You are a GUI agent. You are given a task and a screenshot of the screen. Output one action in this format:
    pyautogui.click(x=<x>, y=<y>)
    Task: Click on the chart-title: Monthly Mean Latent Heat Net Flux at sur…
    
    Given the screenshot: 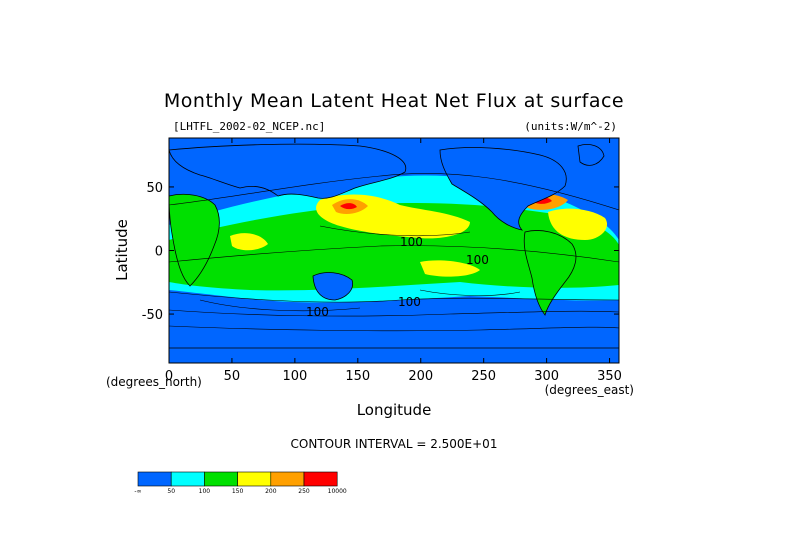 What is the action you would take?
    pyautogui.click(x=394, y=101)
    